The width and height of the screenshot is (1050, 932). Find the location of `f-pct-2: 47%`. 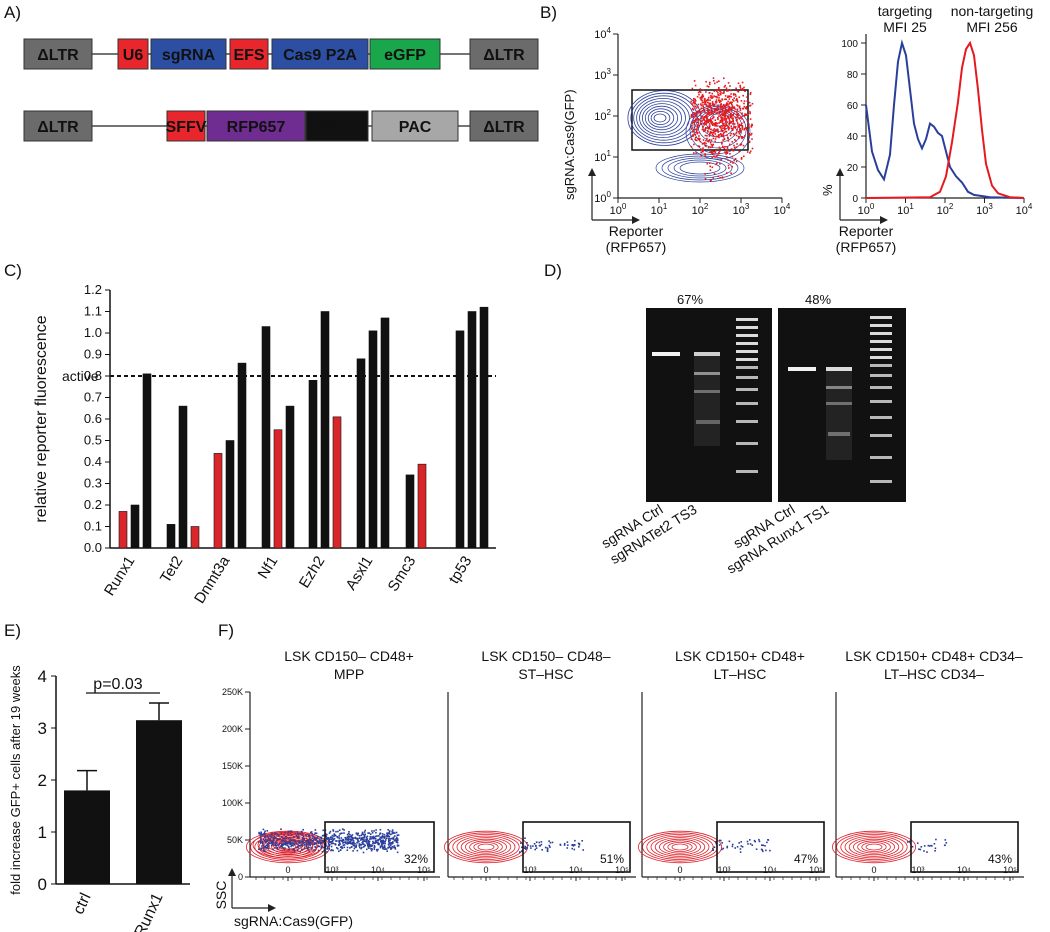

f-pct-2: 47% is located at coordinates (806, 859).